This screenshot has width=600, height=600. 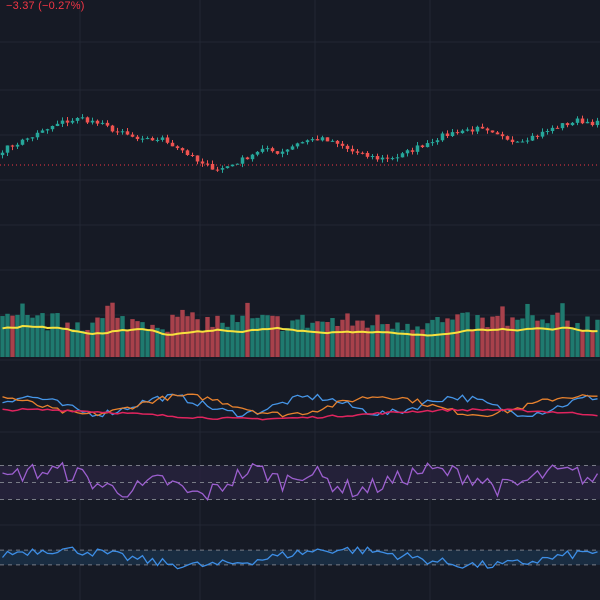 What do you see at coordinates (300, 329) in the screenshot?
I see `volume-panel` at bounding box center [300, 329].